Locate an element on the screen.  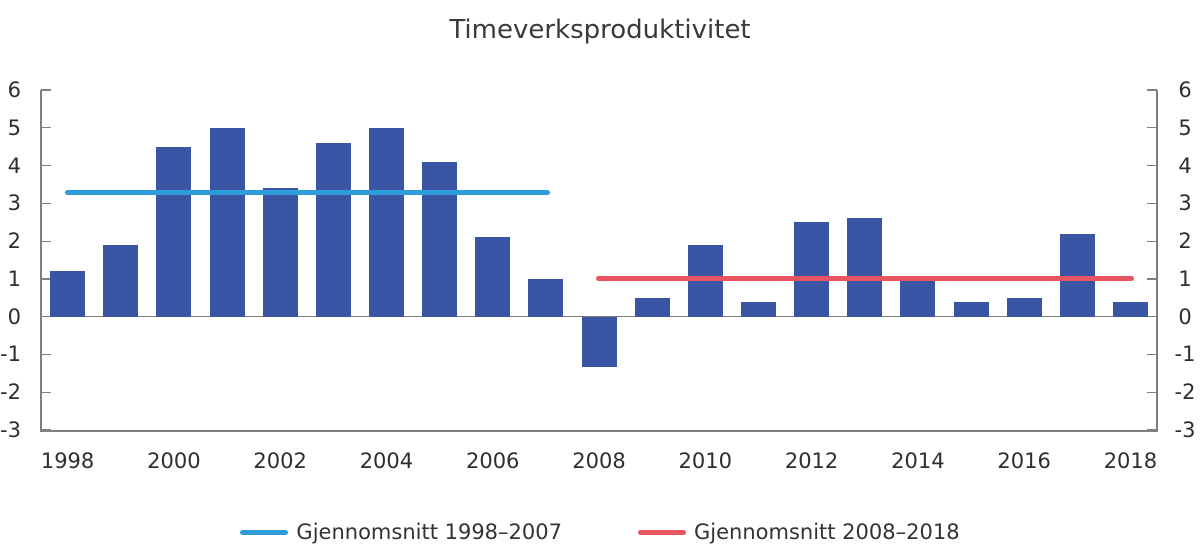
bar-2012 is located at coordinates (812, 269).